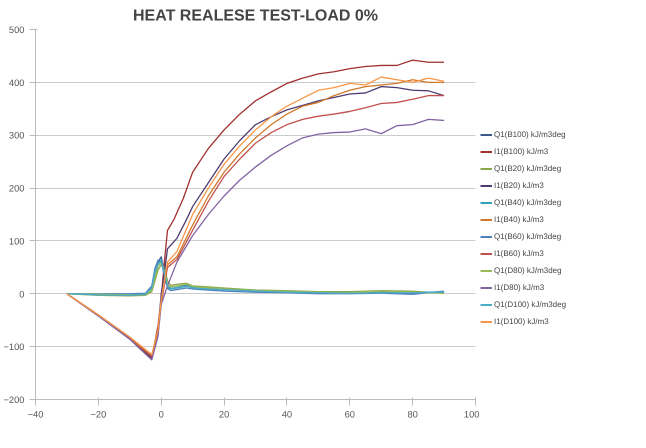 This screenshot has width=646, height=448. Describe the element at coordinates (287, 415) in the screenshot. I see `x-tick-label: 40` at that location.